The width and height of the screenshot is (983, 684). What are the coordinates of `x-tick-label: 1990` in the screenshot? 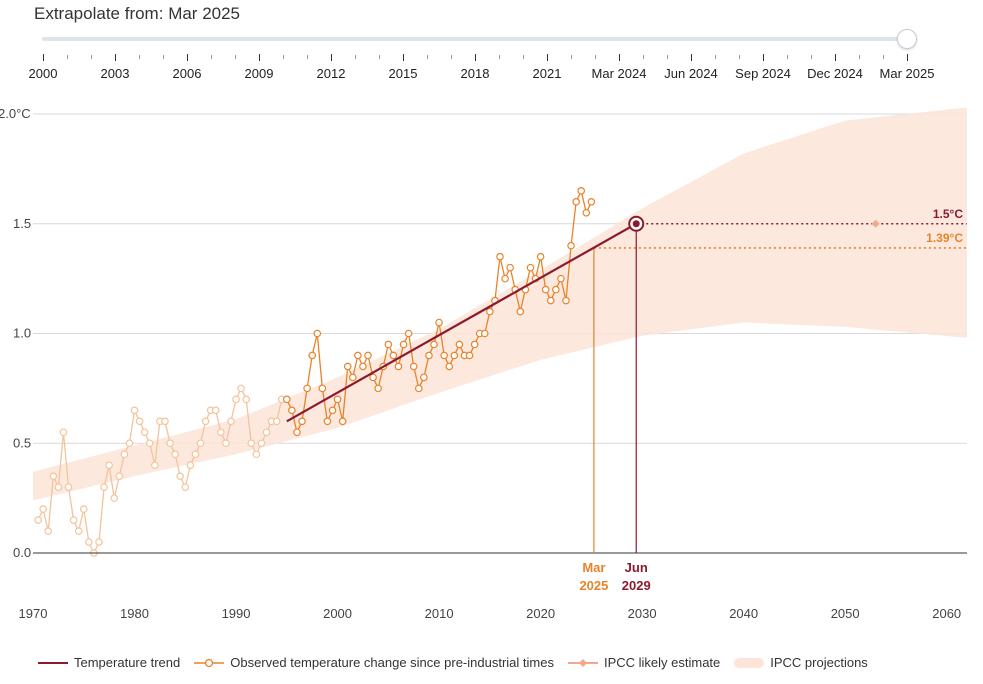 It's located at (236, 613).